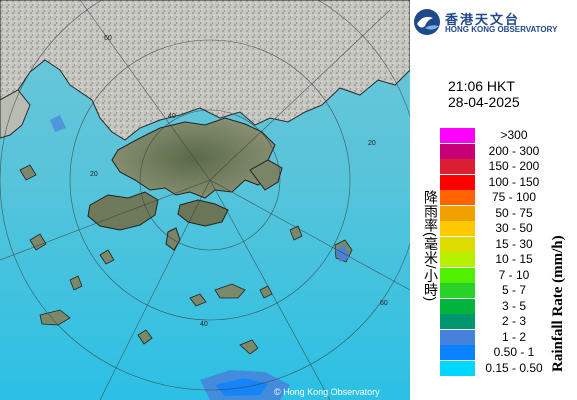 The width and height of the screenshot is (577, 400). What do you see at coordinates (431, 246) in the screenshot?
I see `legend-title-zh: 降雨率(毫米/小時)` at bounding box center [431, 246].